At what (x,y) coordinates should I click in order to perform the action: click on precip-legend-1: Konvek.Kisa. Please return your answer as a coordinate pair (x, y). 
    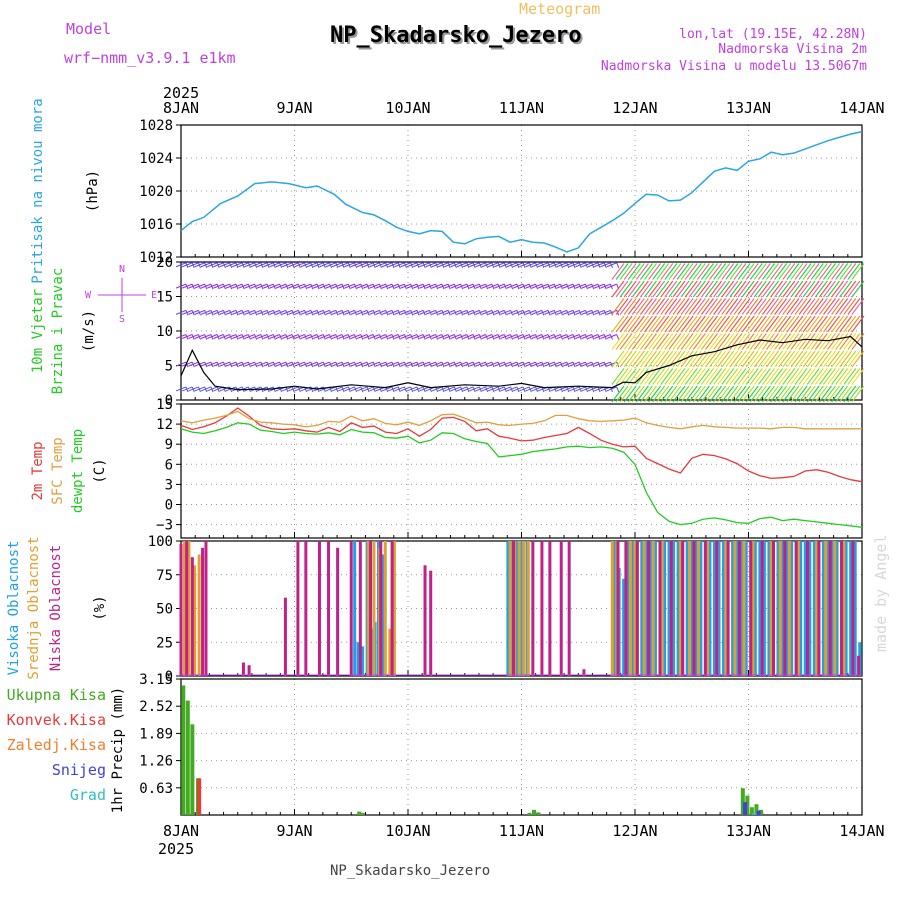
    Looking at the image, I should click on (56, 720).